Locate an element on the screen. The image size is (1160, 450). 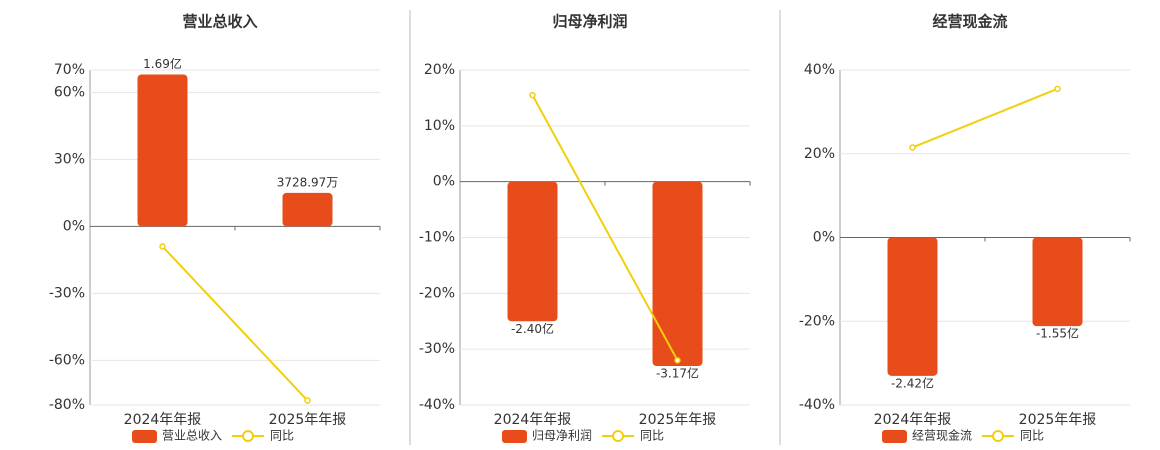
legend-label: 归母净利润 is located at coordinates (562, 436).